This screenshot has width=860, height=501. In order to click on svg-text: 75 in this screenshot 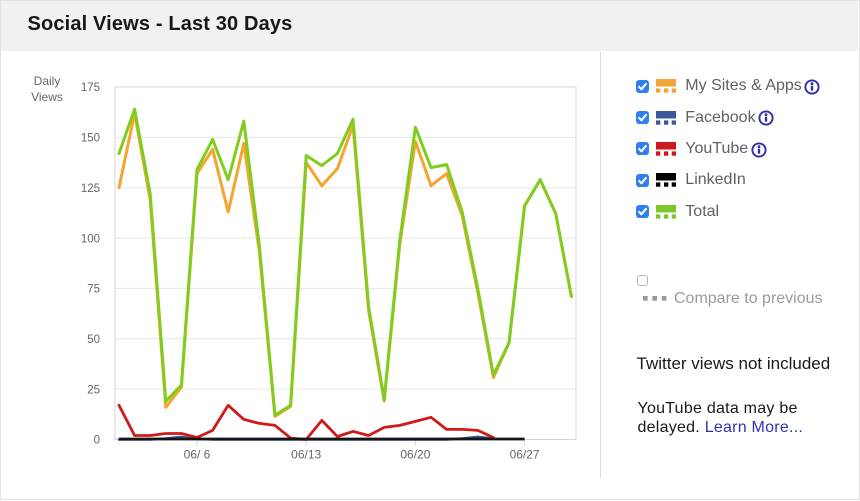, I will do `click(93, 290)`.